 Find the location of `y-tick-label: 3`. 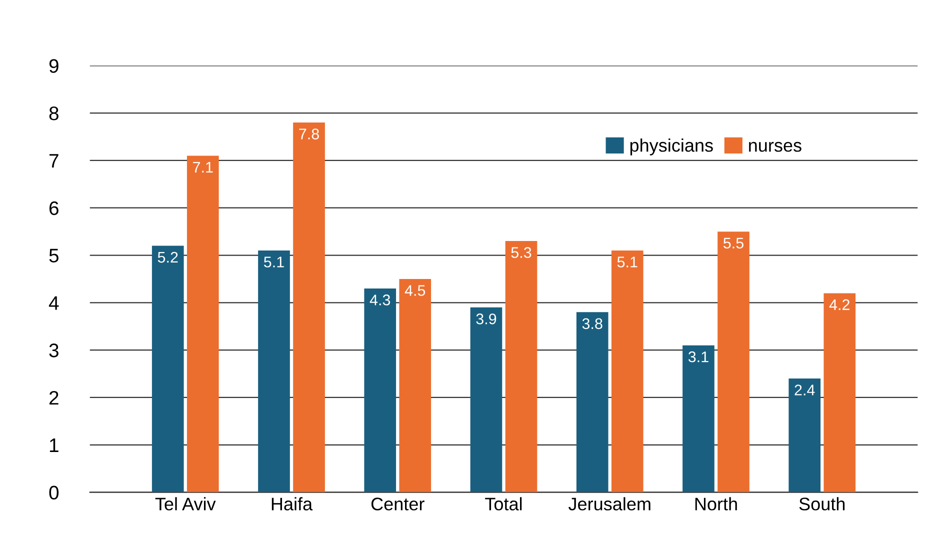

y-tick-label: 3 is located at coordinates (53, 351).